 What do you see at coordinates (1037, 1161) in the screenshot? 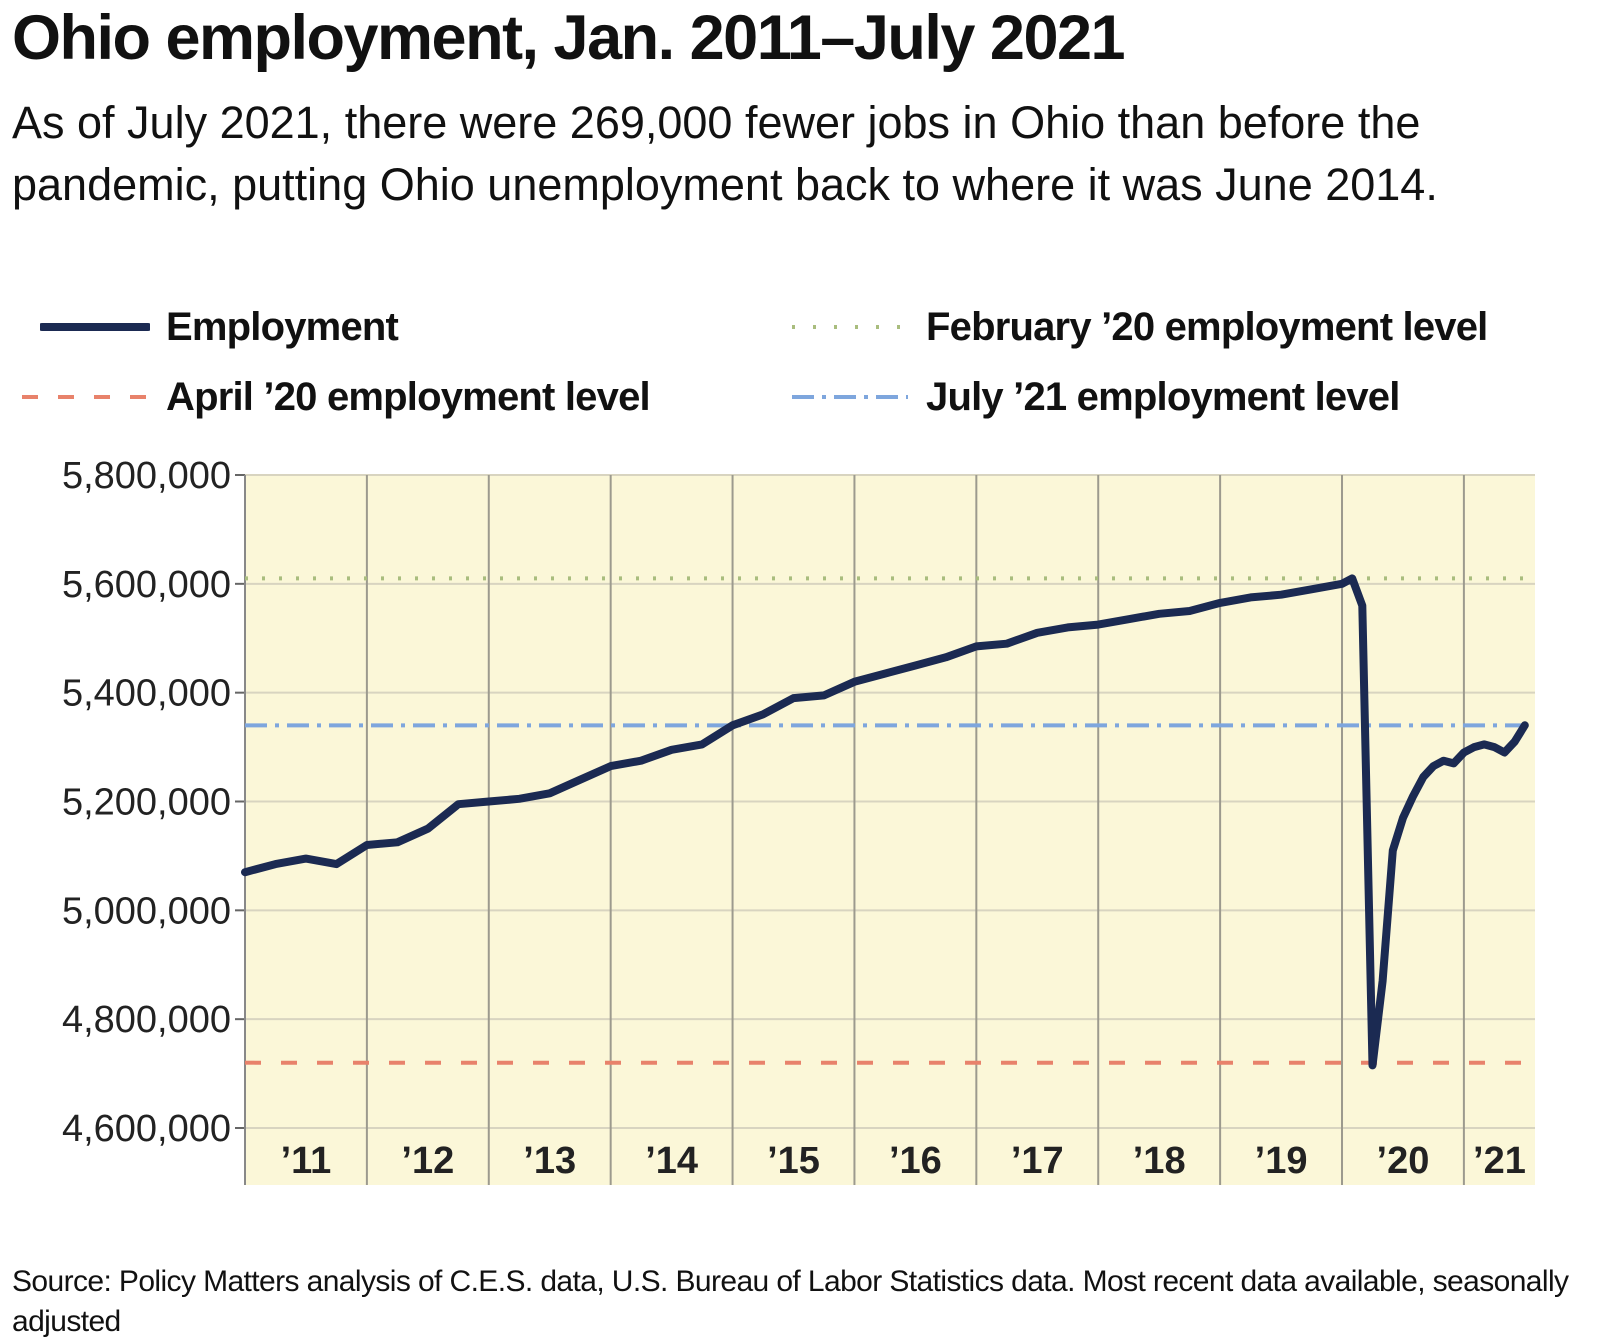
I see `x-tick-label: ’17` at bounding box center [1037, 1161].